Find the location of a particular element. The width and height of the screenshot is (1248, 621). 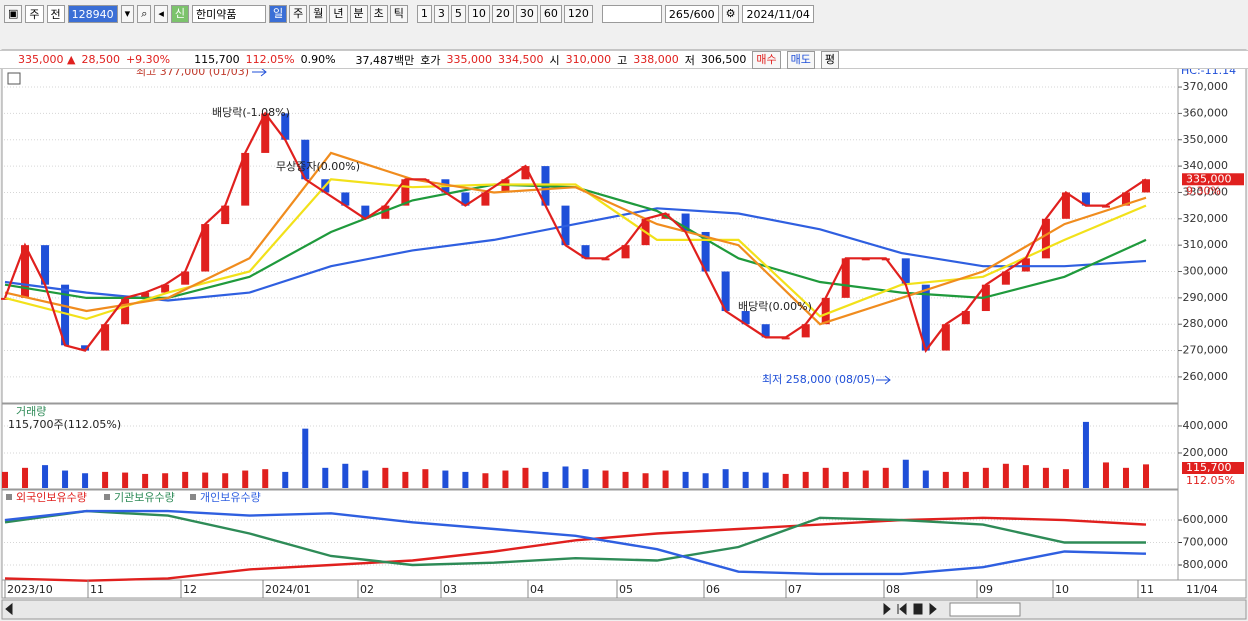

y-tick-label: 270,000 is located at coordinates (1206, 350).